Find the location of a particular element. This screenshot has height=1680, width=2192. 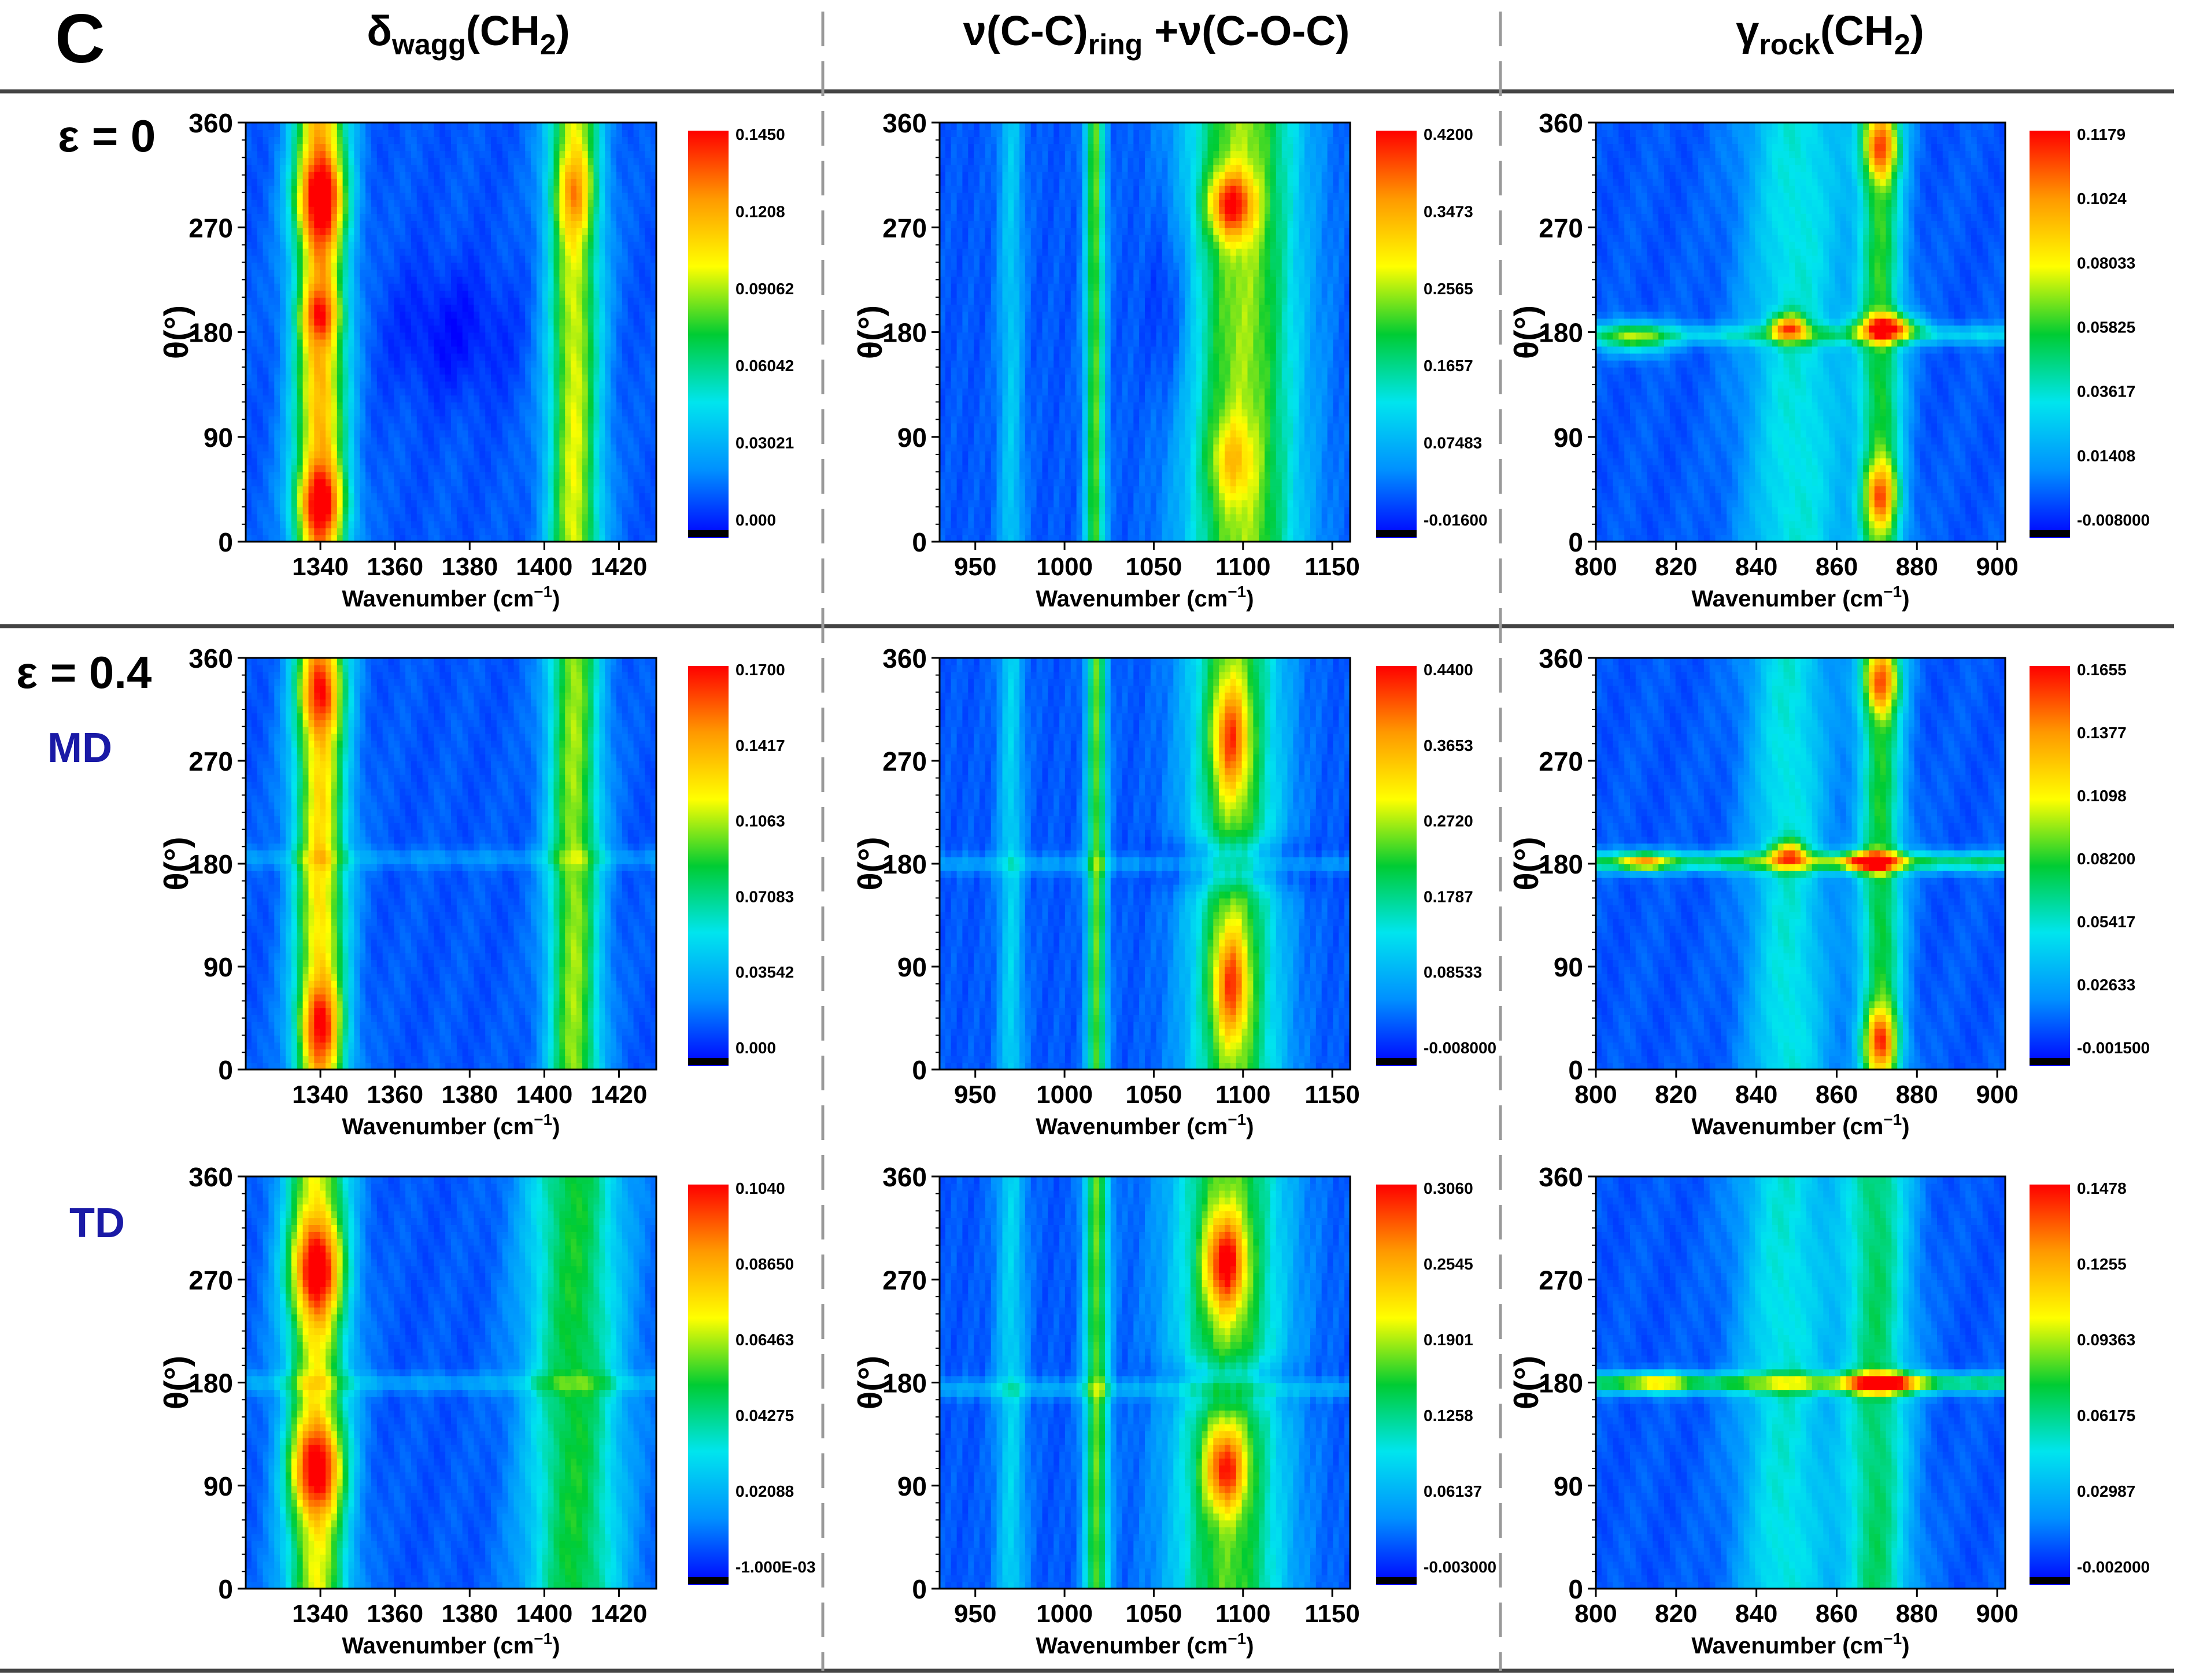

x-tick-label: 1100 is located at coordinates (1242, 1095).